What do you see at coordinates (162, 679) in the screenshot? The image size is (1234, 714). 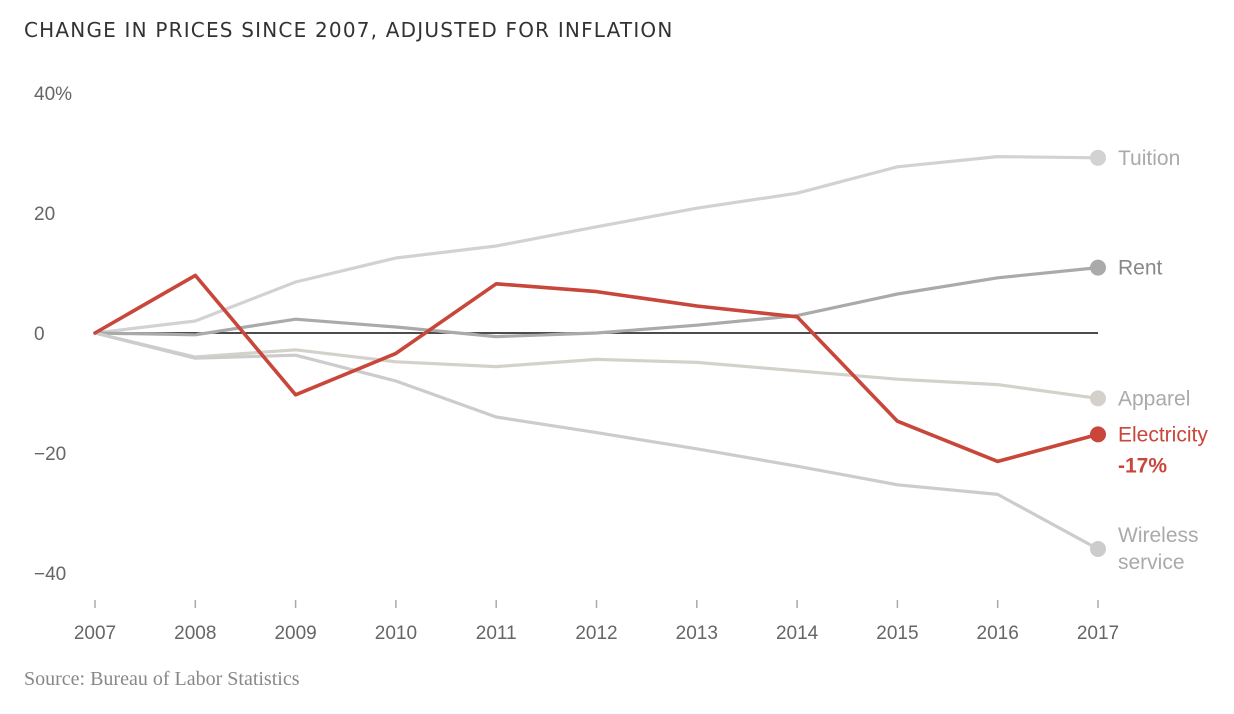 I see `source-note: Source: Bureau of Labor Statistics` at bounding box center [162, 679].